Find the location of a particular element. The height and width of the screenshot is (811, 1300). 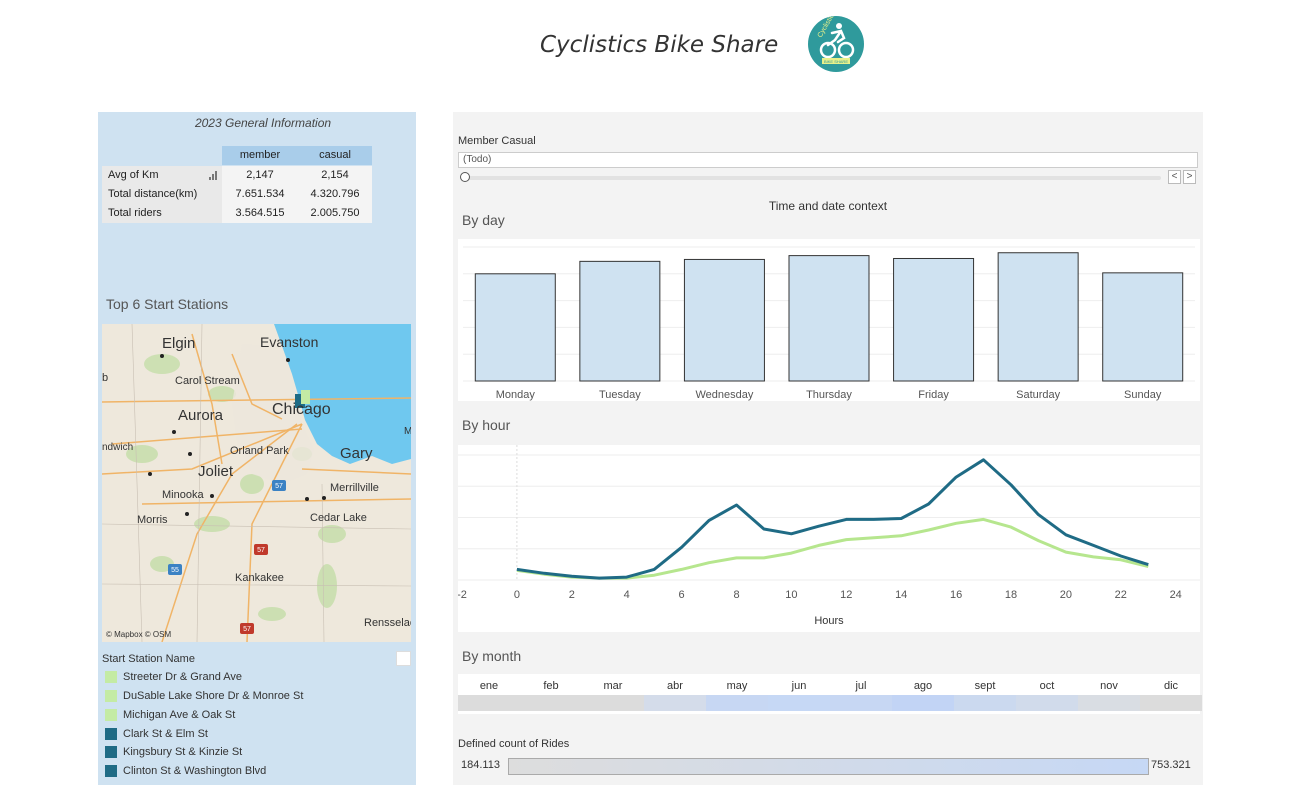

legend-label: Clark St & Elm St is located at coordinates (165, 734).